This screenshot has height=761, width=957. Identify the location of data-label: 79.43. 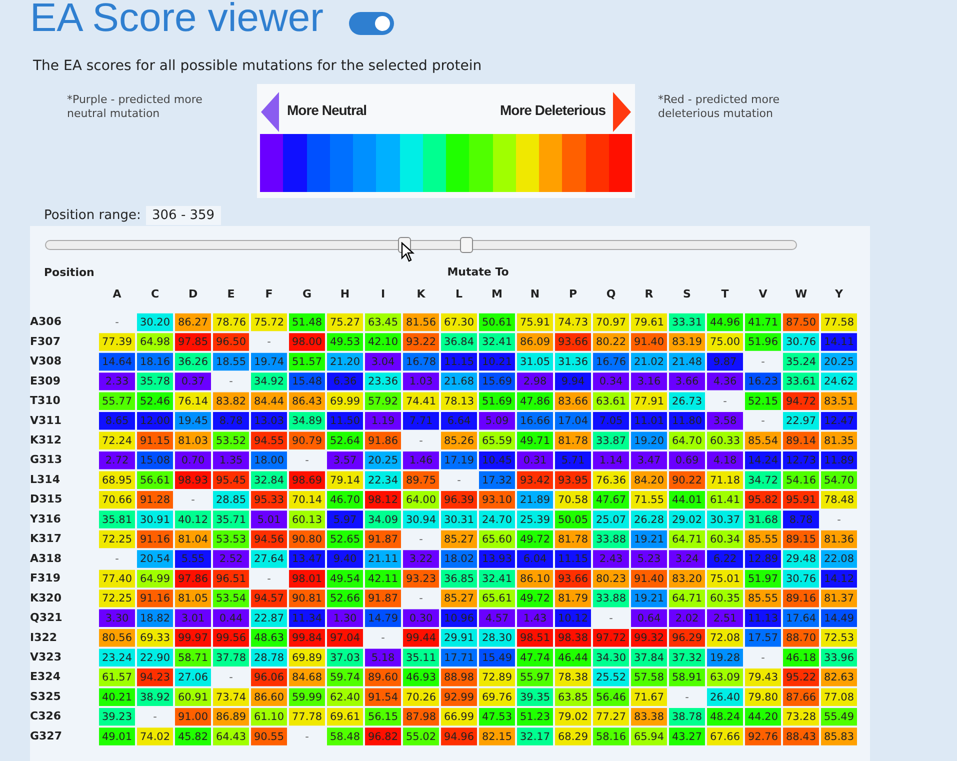
(763, 678).